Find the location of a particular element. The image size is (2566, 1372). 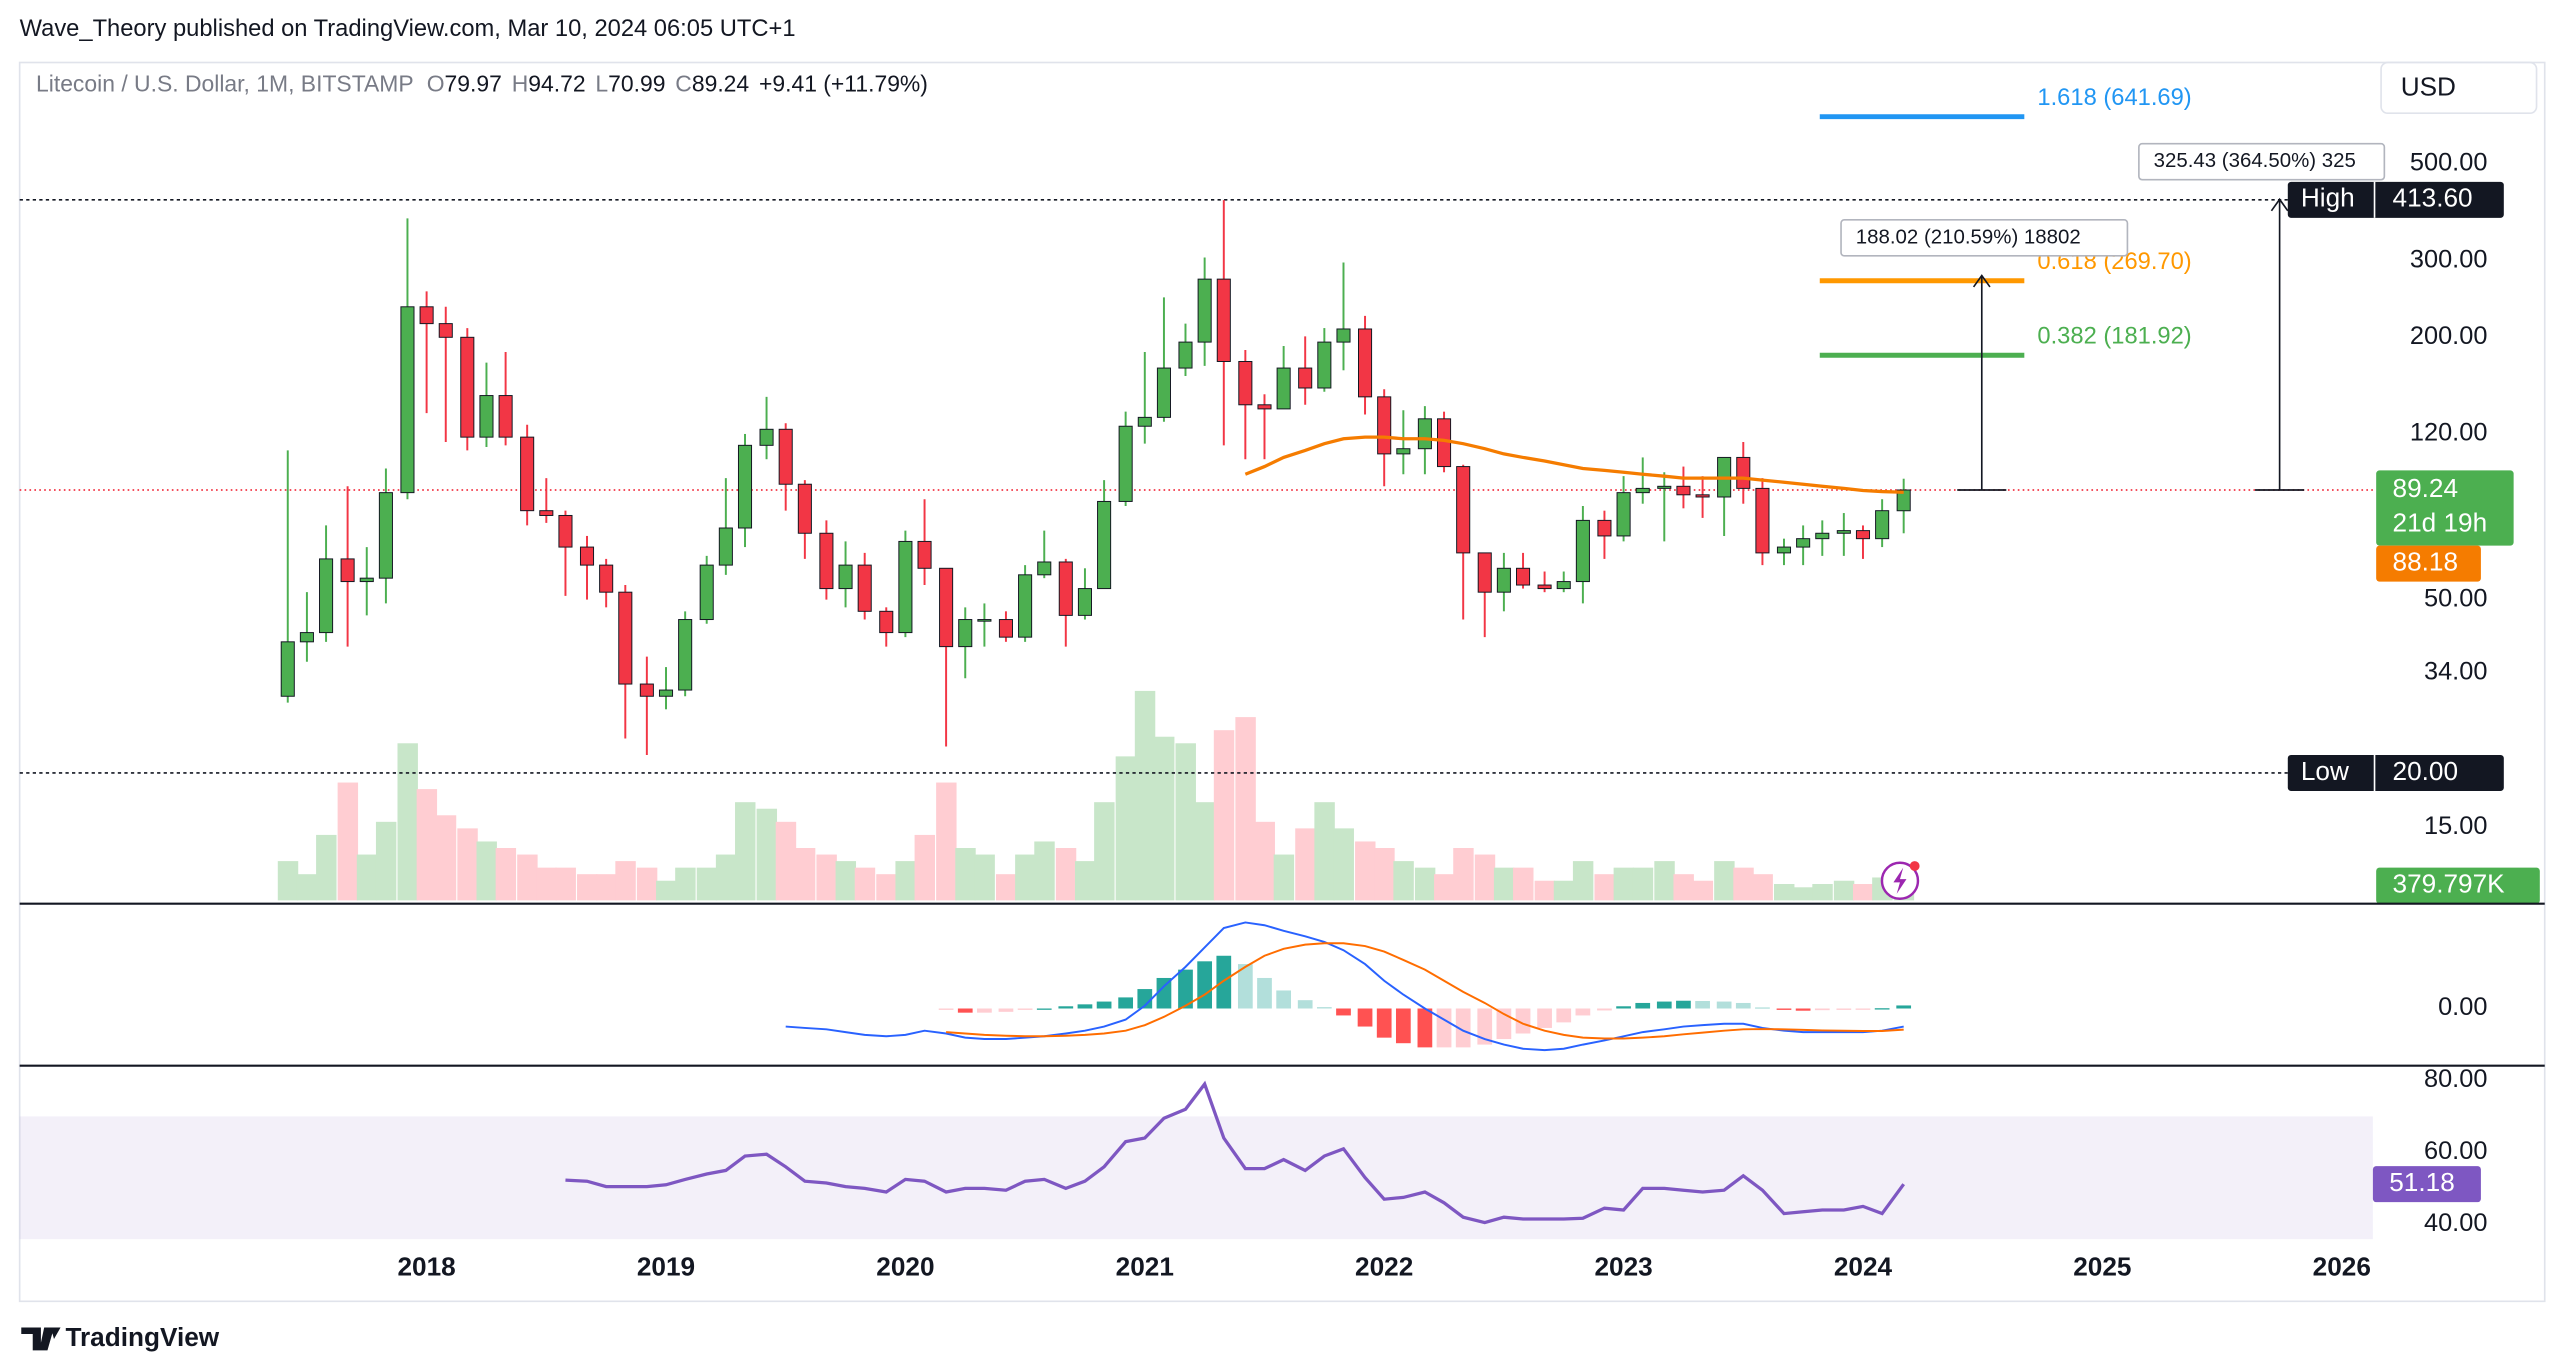

price-label: 89.24 is located at coordinates (2426, 488).